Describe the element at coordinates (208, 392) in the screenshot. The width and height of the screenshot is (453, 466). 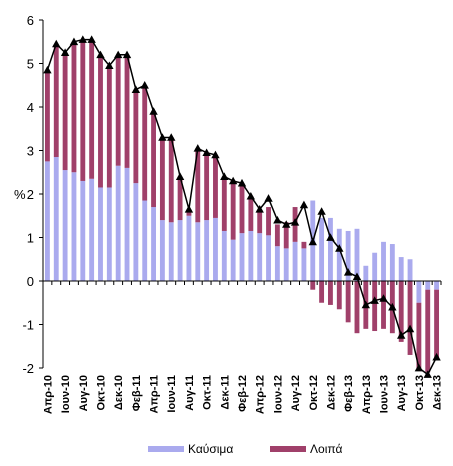
I see `x-tick-label: Οκτ-11` at that location.